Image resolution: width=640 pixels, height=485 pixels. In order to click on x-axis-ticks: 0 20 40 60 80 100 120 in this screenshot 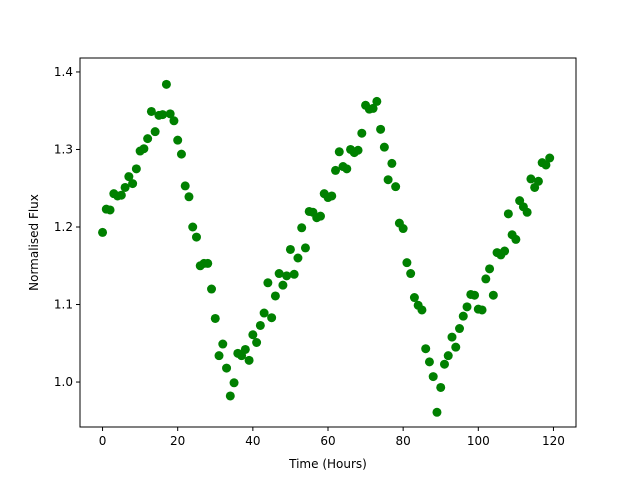, I will do `click(332, 437)`.